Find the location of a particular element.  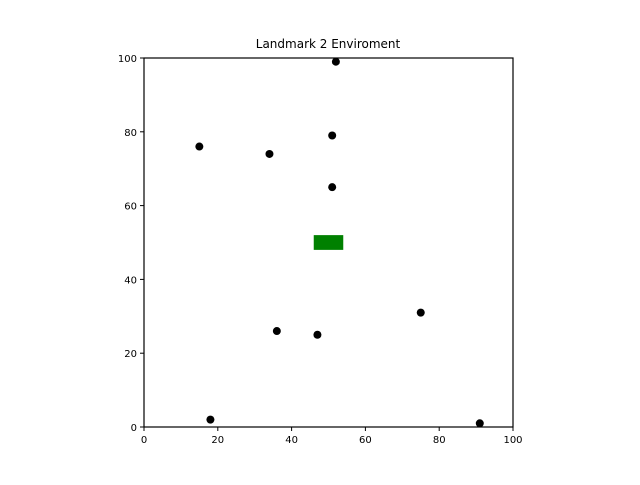

x-tick-label: 40 is located at coordinates (291, 440).